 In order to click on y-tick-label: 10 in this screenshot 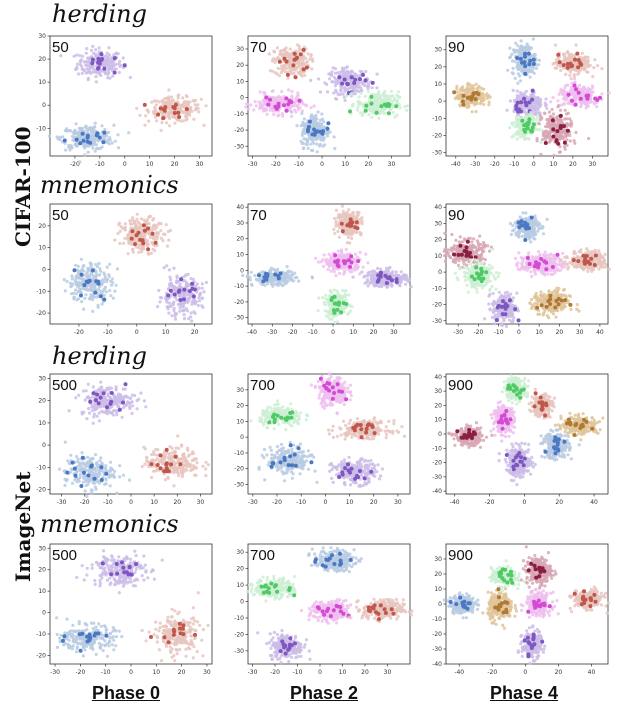, I will do `click(42, 248)`.